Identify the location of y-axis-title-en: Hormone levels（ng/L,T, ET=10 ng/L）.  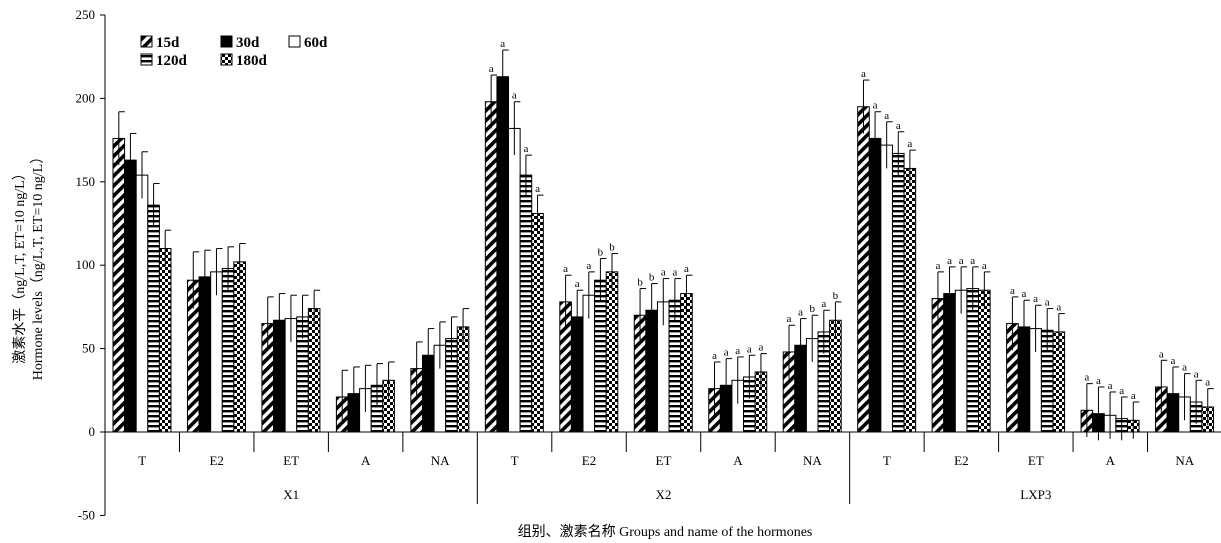
(38, 265).